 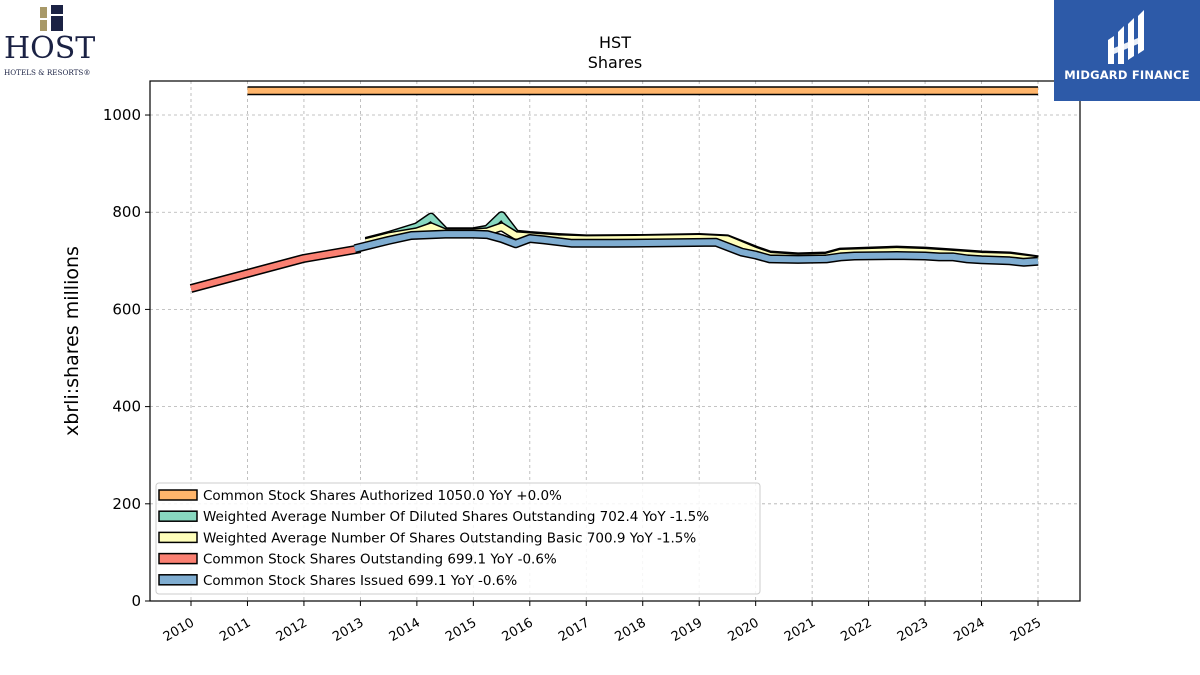 I want to click on x-tick-label: 2013, so click(x=348, y=630).